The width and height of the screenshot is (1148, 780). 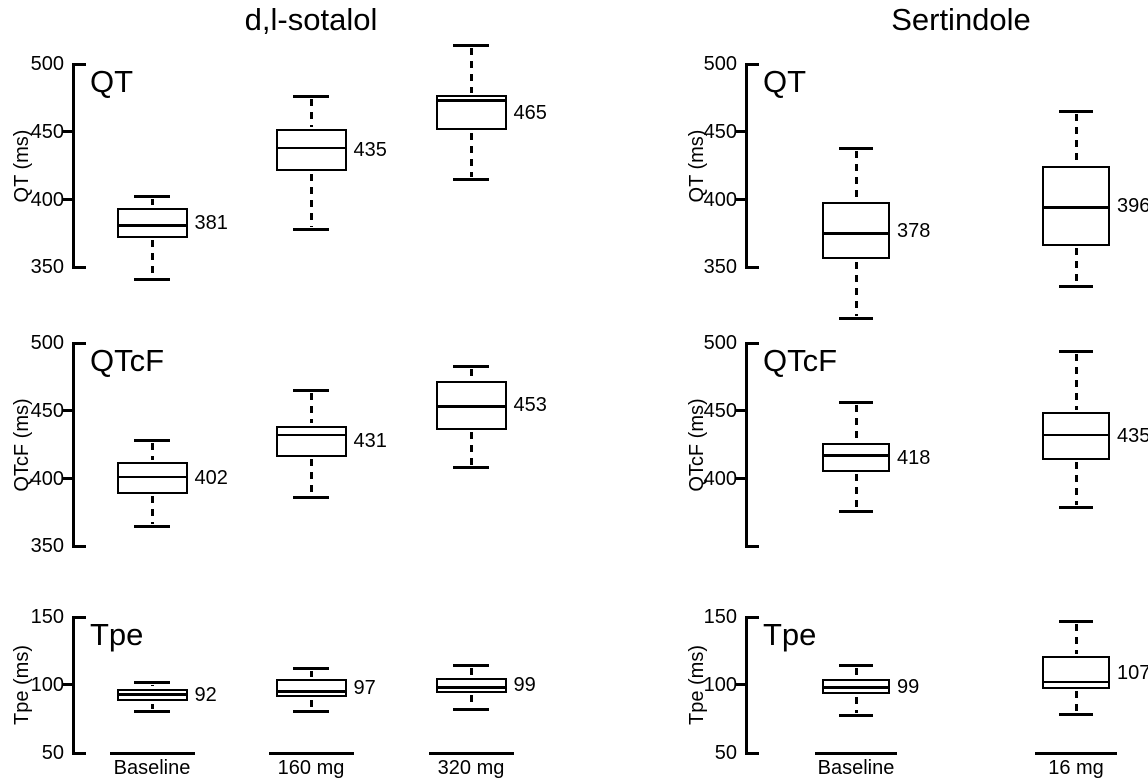 I want to click on category-label: Baseline, so click(x=856, y=768).